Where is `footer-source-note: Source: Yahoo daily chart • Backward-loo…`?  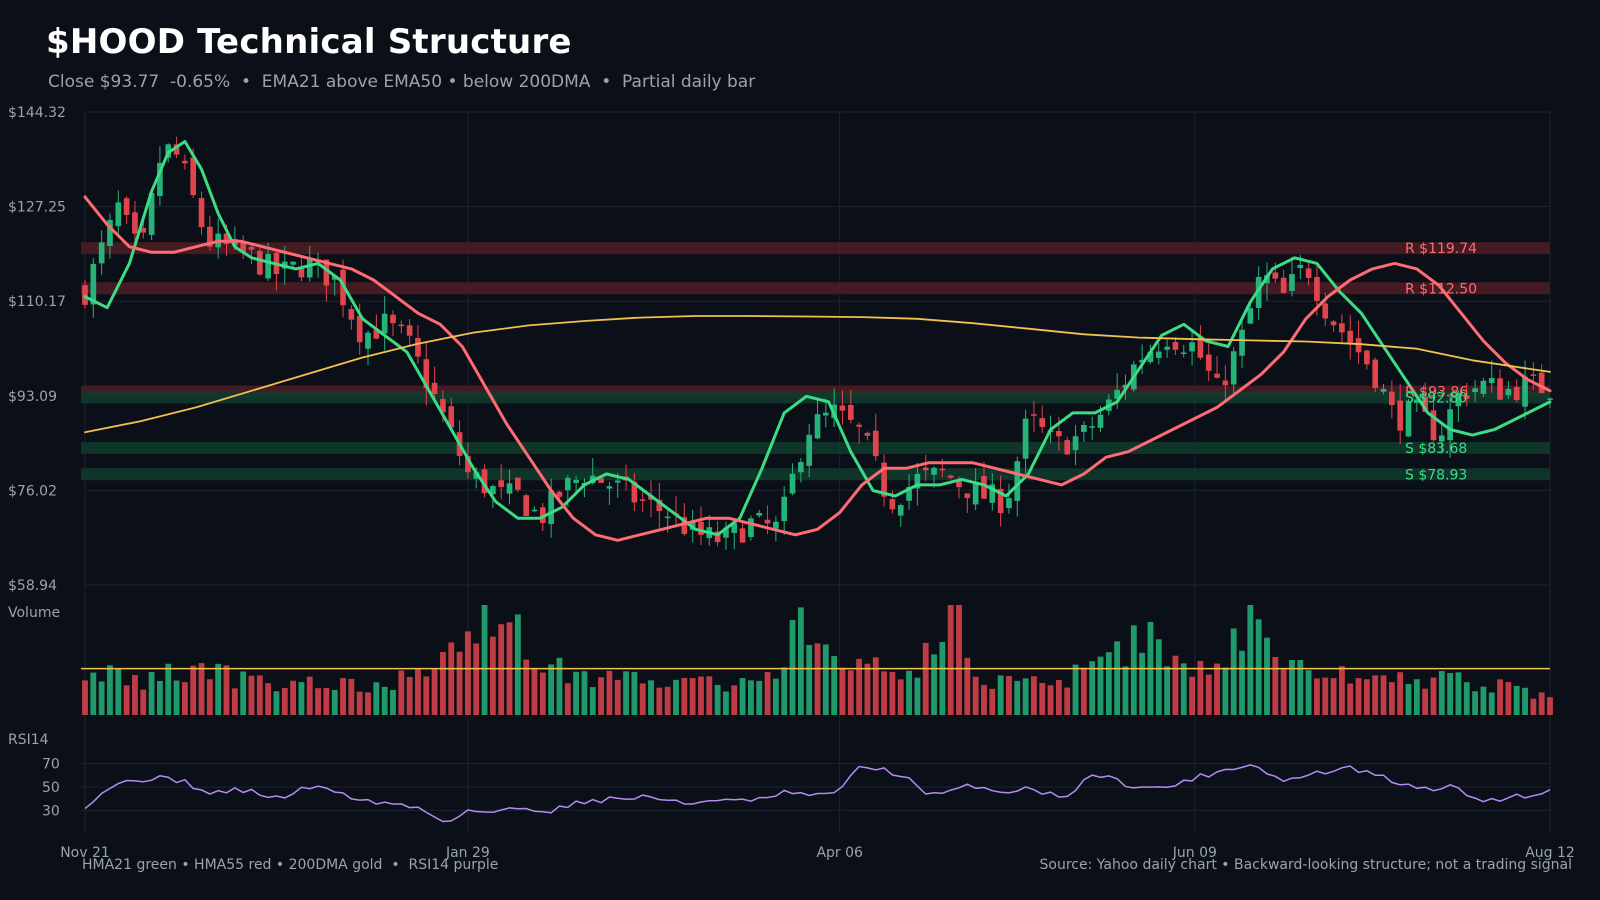
footer-source-note: Source: Yahoo daily chart • Backward-loo… is located at coordinates (1305, 865).